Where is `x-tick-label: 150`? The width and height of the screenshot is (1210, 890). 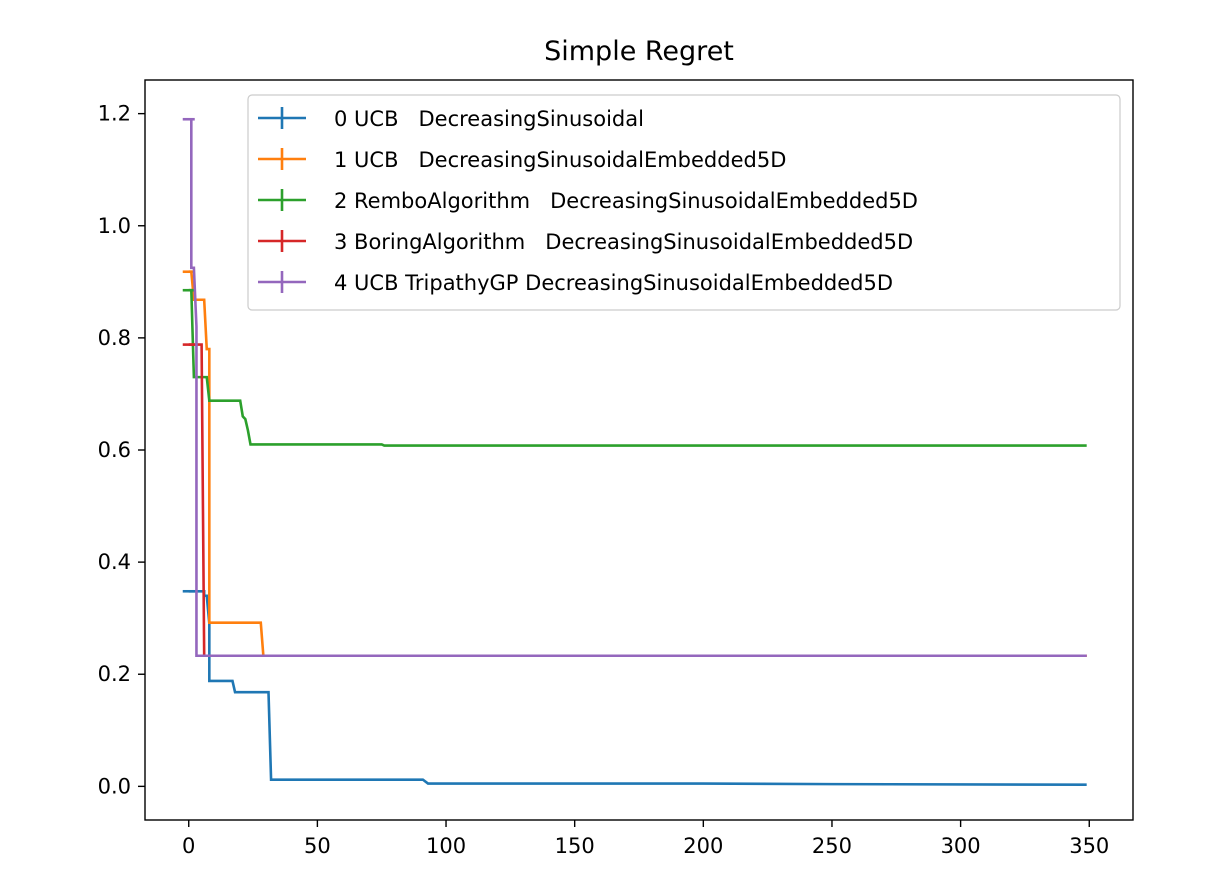
x-tick-label: 150 is located at coordinates (575, 846).